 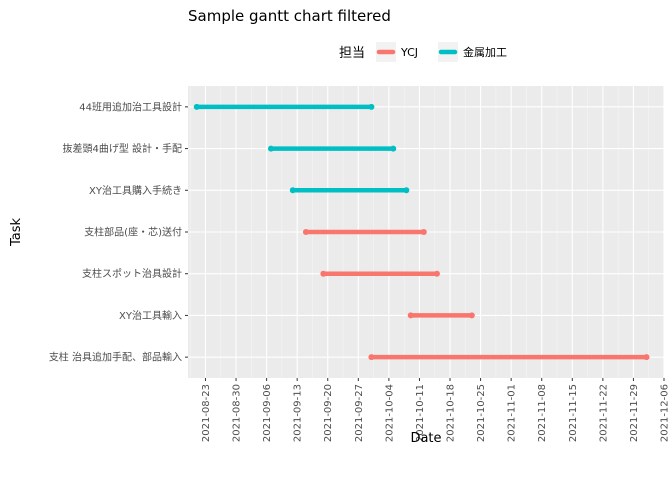 What do you see at coordinates (397, 52) in the screenshot?
I see `legend-item: YCJ` at bounding box center [397, 52].